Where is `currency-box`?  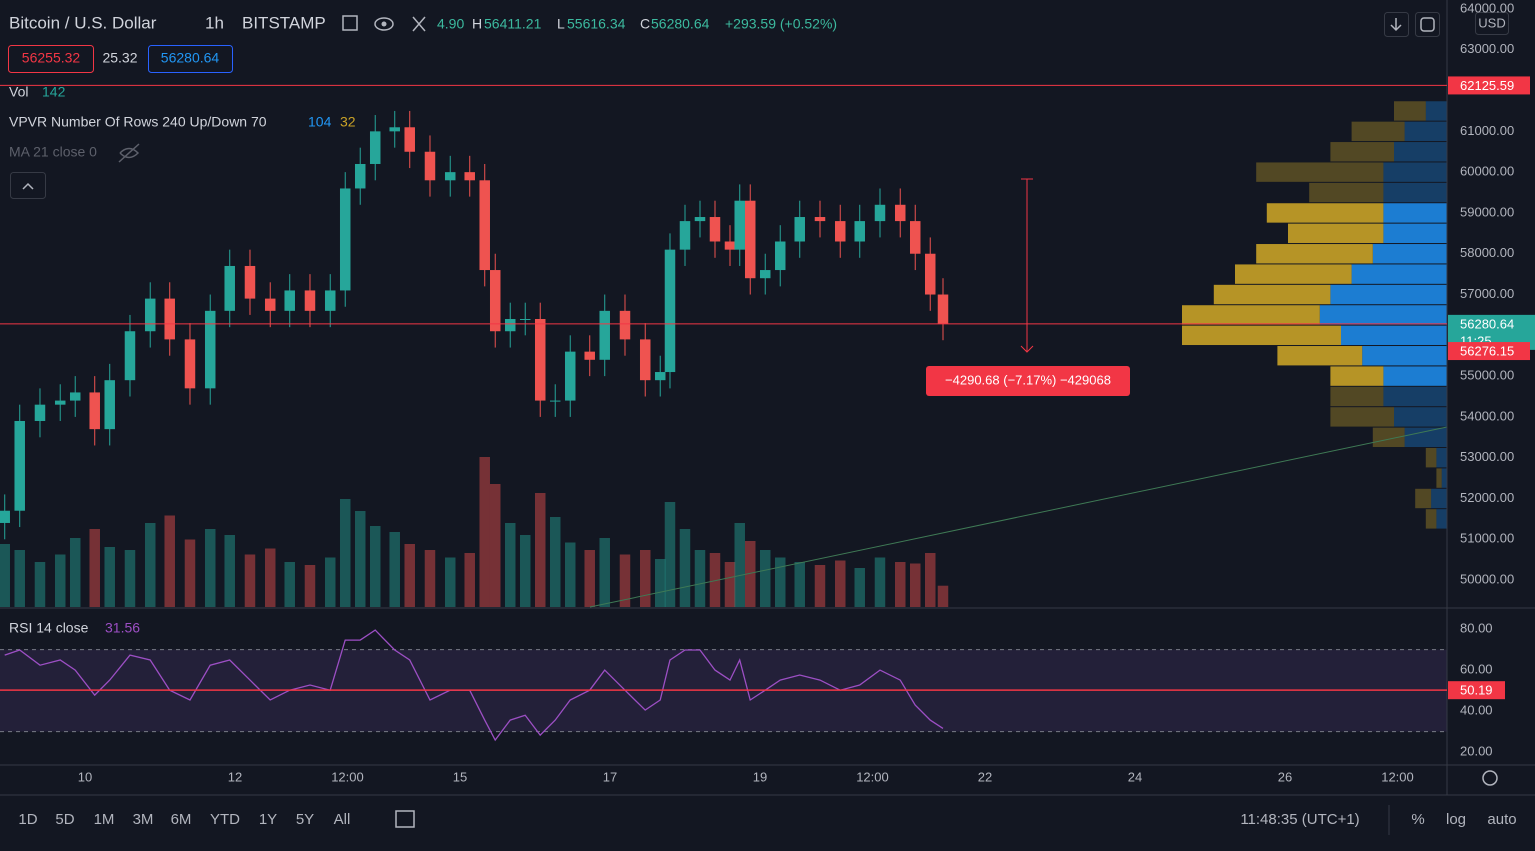
currency-box is located at coordinates (1492, 23).